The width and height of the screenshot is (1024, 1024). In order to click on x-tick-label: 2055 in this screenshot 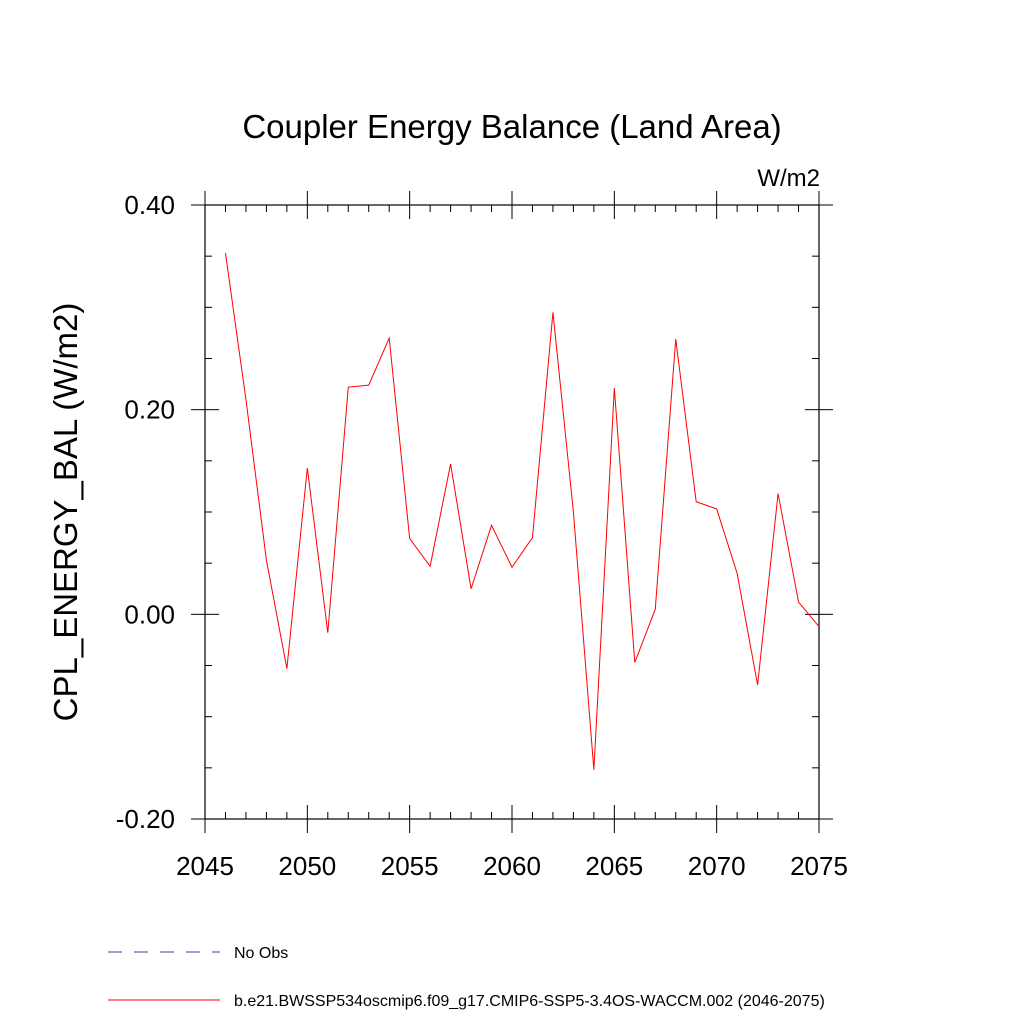, I will do `click(410, 866)`.